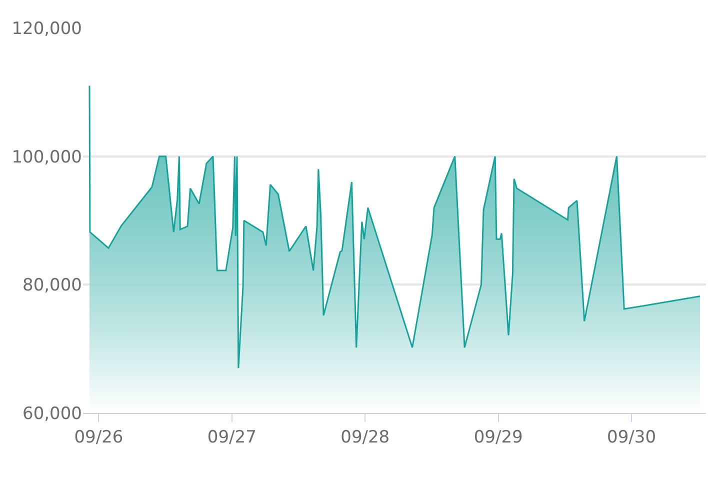 The image size is (718, 482). What do you see at coordinates (99, 437) in the screenshot?
I see `x-tick-label: 09/26` at bounding box center [99, 437].